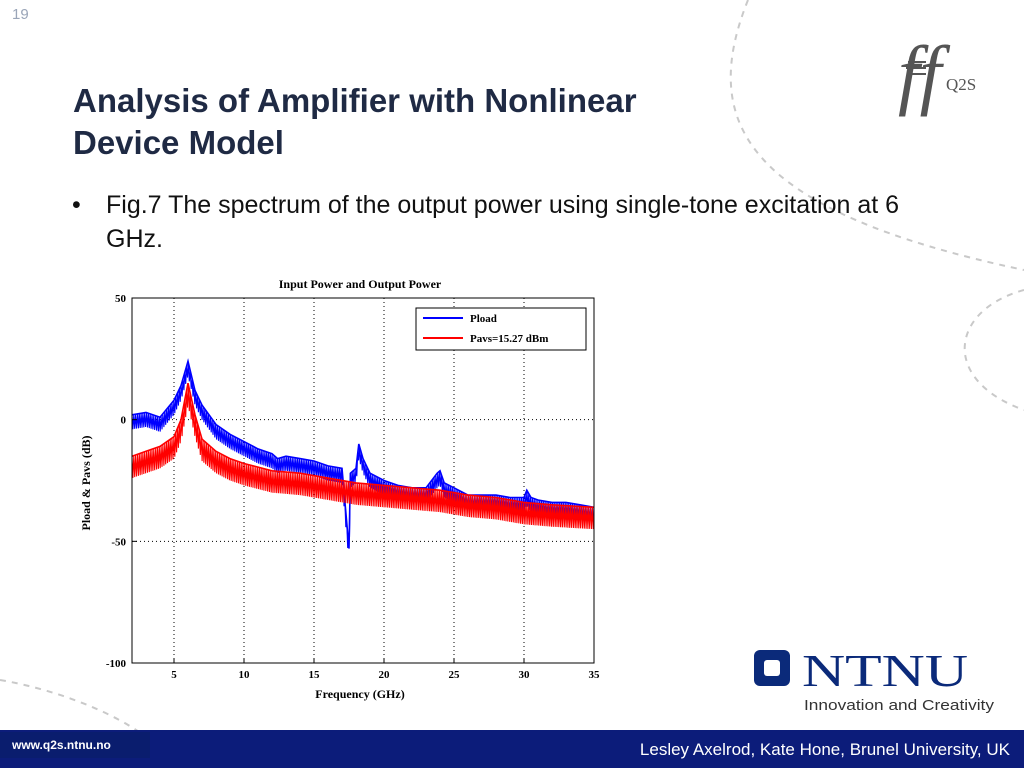 The width and height of the screenshot is (1024, 768). Describe the element at coordinates (961, 84) in the screenshot. I see `q2s-text: Q2S` at that location.